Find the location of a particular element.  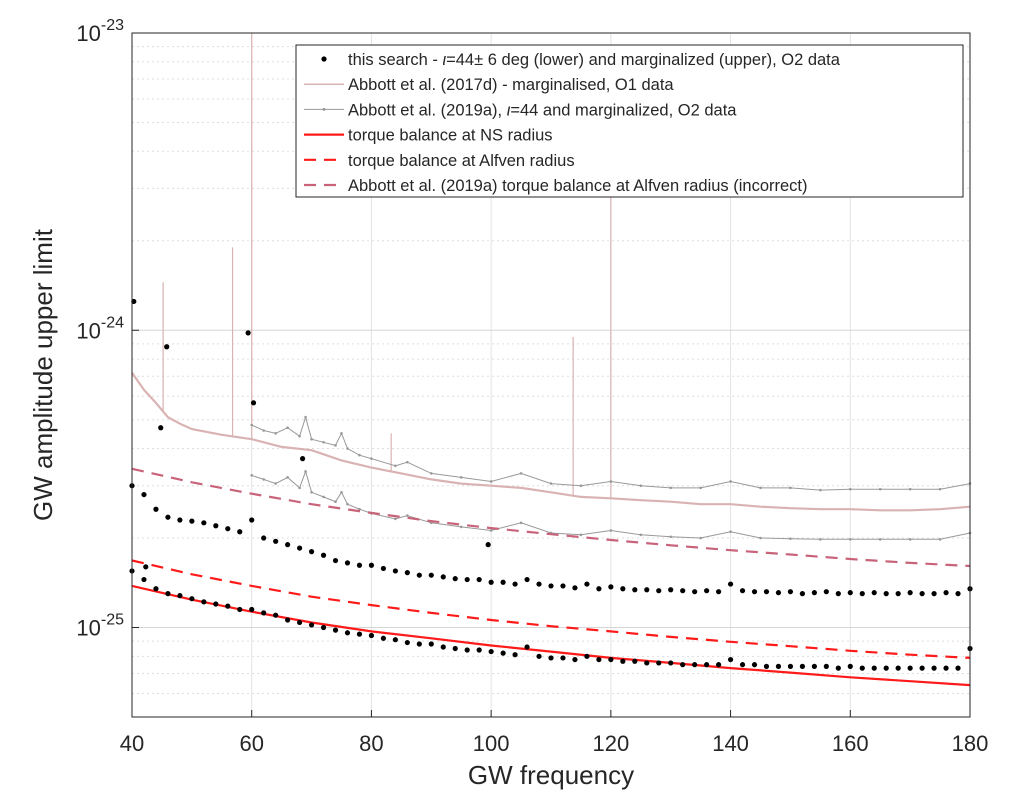

series-ns-line is located at coordinates (551, 635).